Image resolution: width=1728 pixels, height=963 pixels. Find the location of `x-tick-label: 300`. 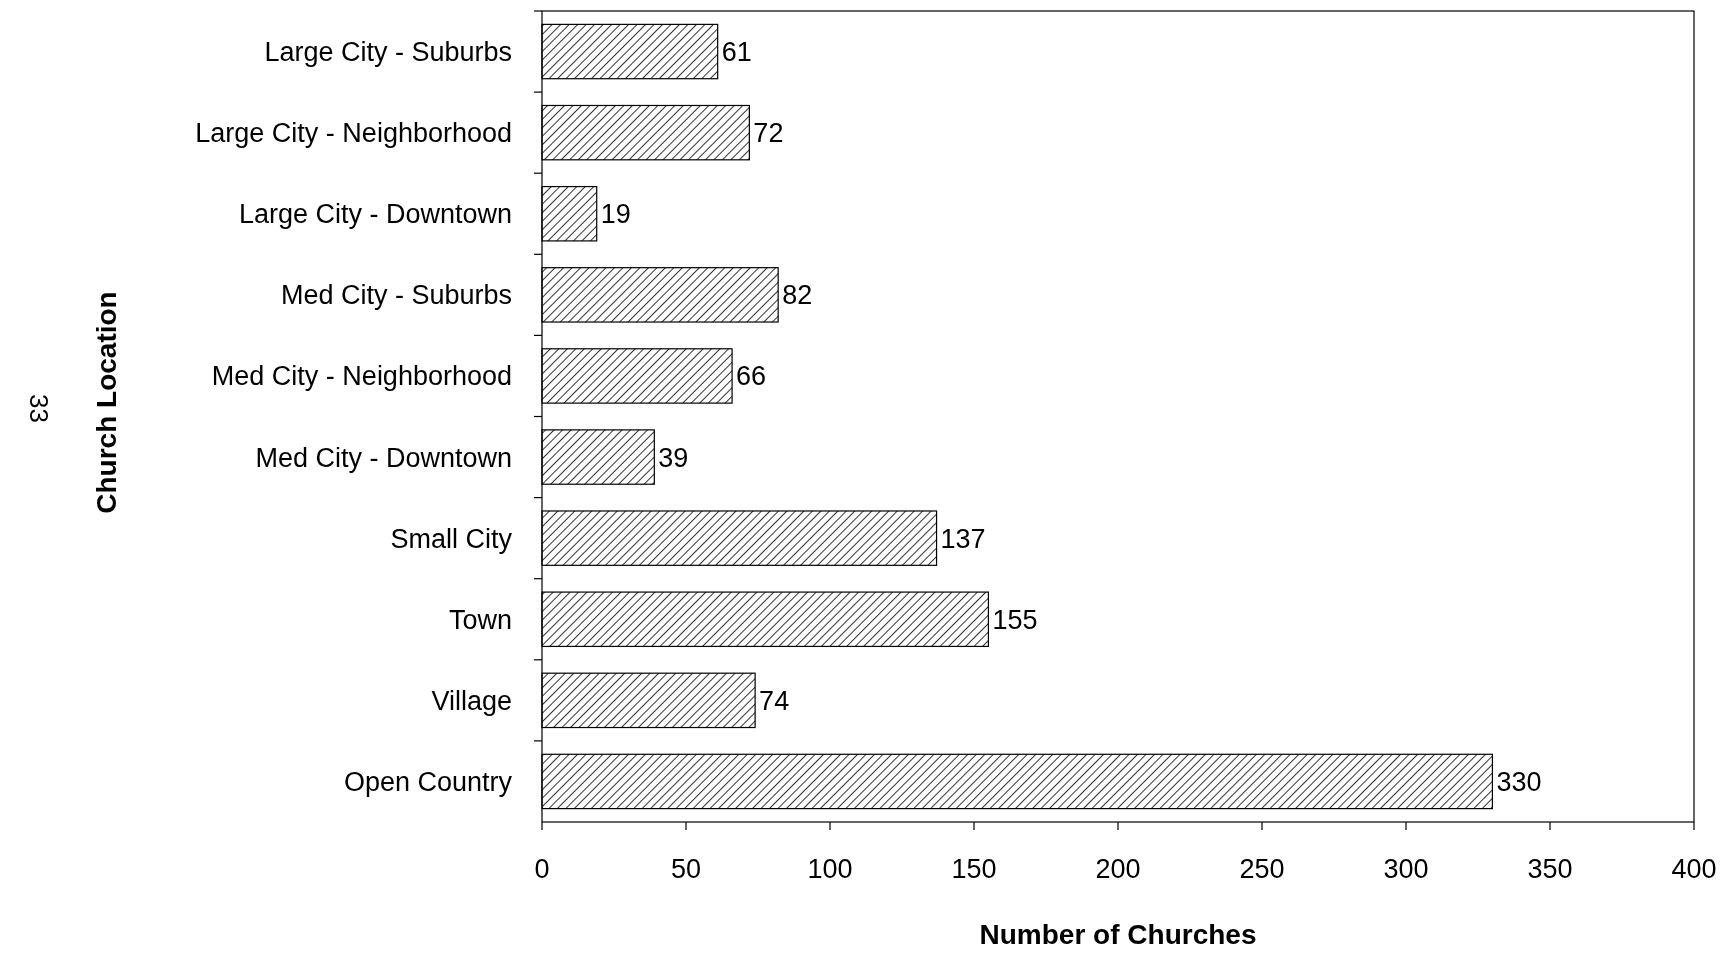

x-tick-label: 300 is located at coordinates (1406, 869).